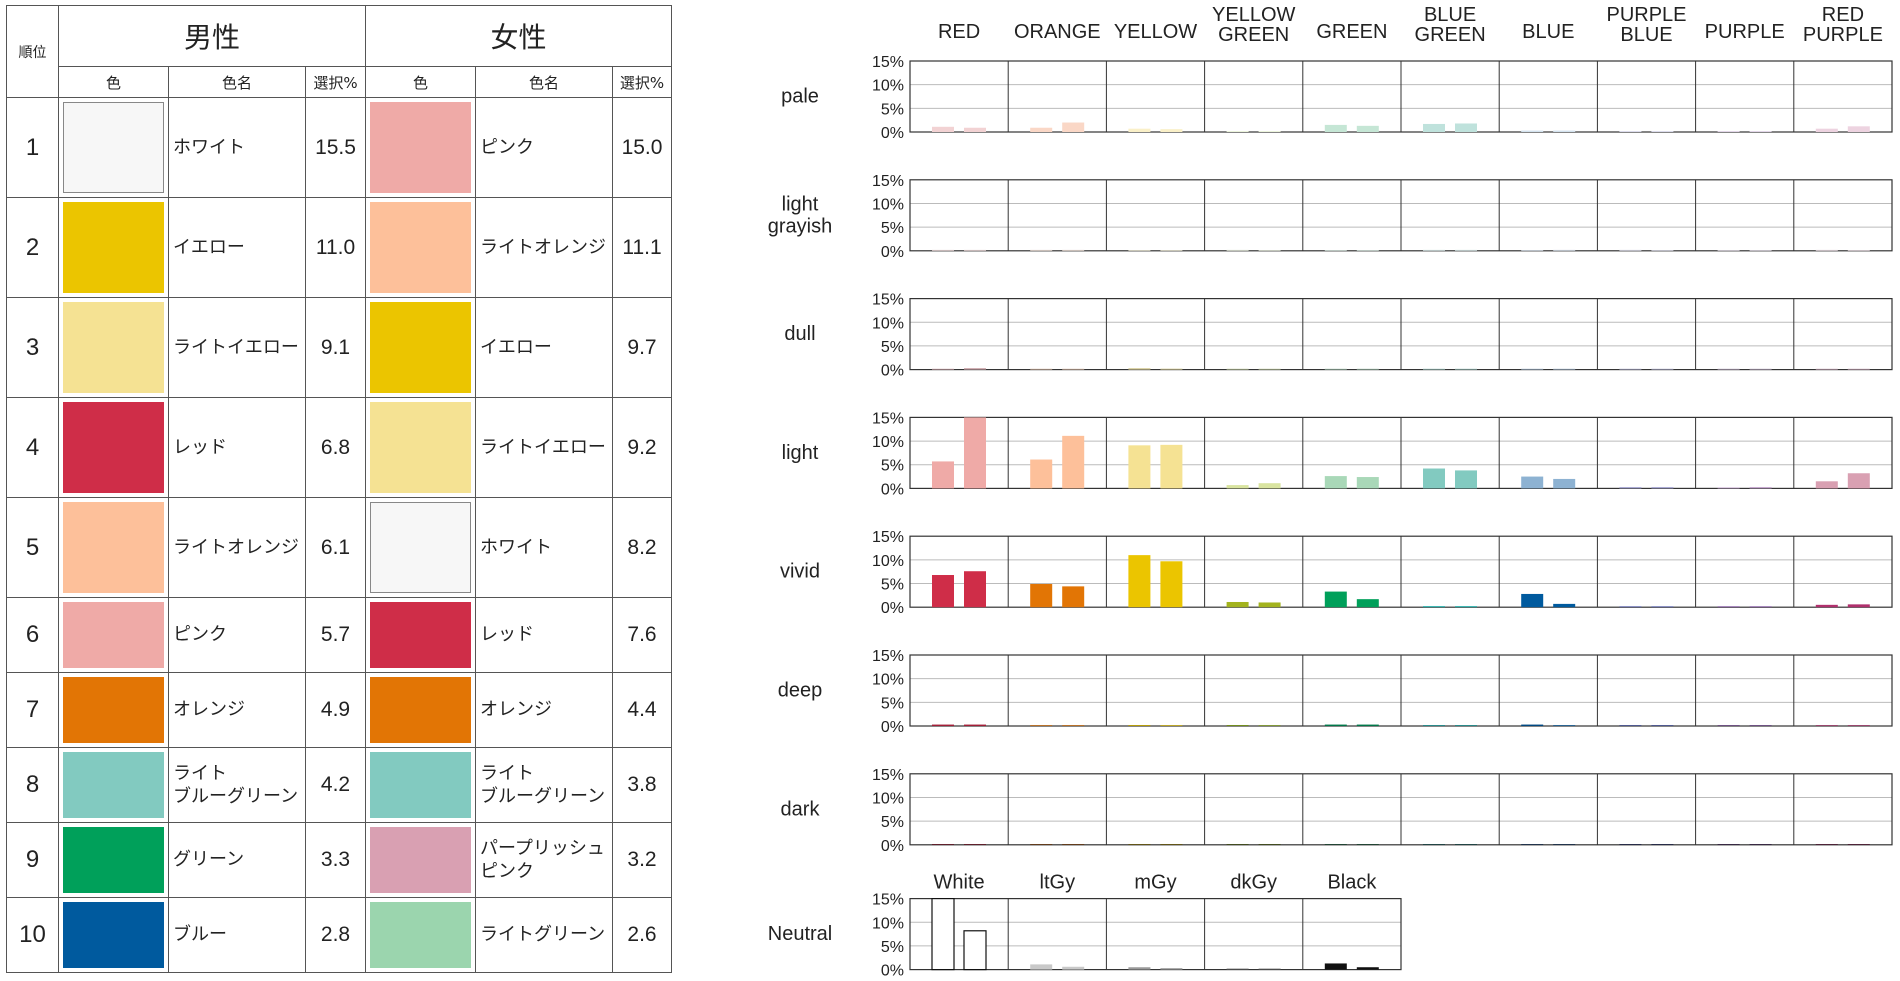 This screenshot has width=1900, height=981. Describe the element at coordinates (237, 935) in the screenshot. I see `male-color-name: ブルー` at that location.